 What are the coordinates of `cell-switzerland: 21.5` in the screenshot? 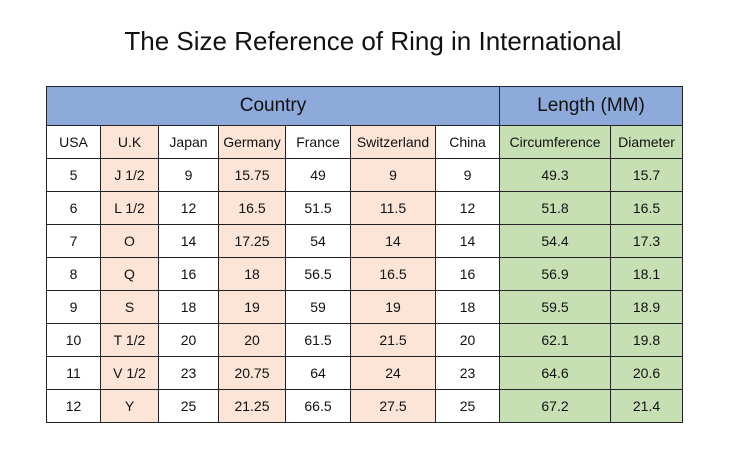 It's located at (393, 340).